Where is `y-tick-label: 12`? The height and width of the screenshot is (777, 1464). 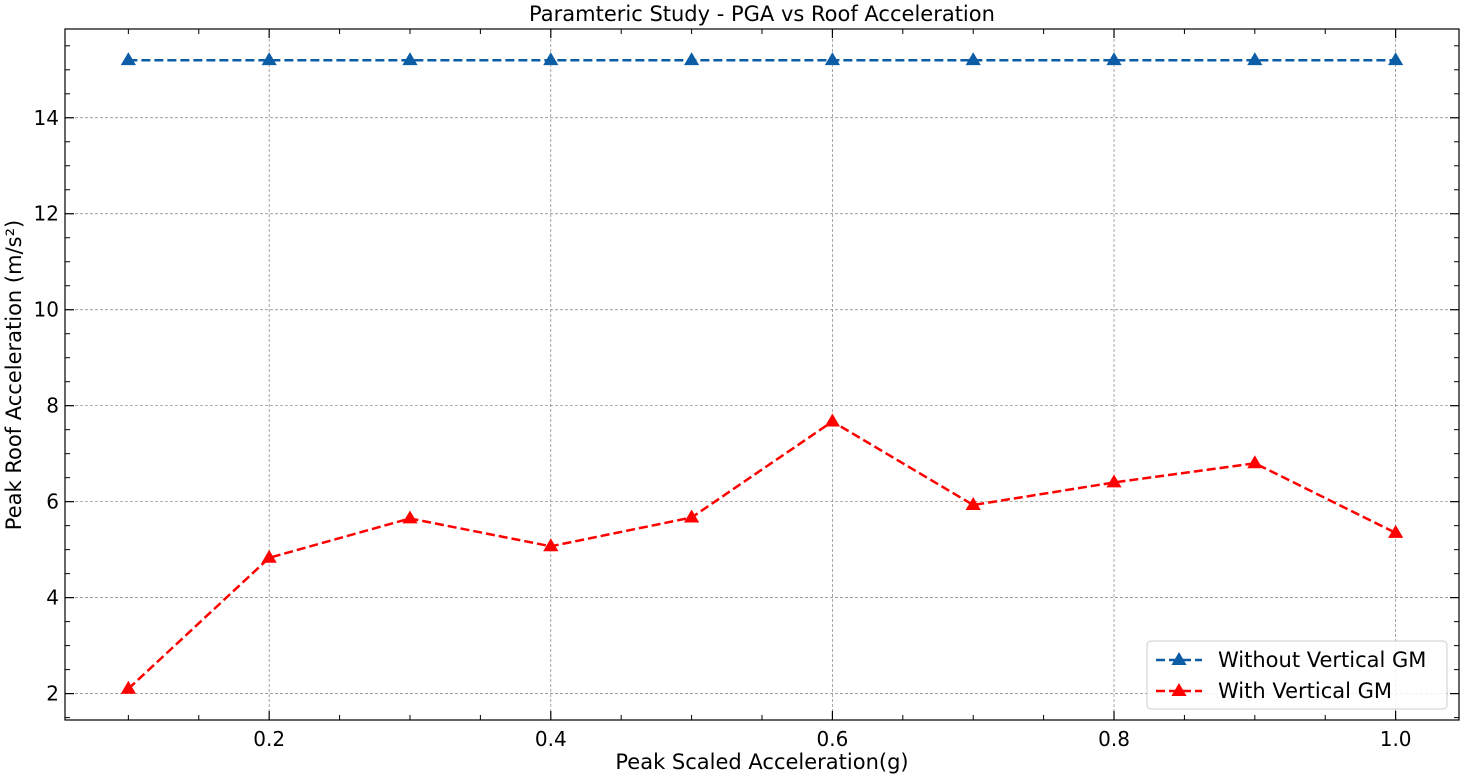 y-tick-label: 12 is located at coordinates (46, 214).